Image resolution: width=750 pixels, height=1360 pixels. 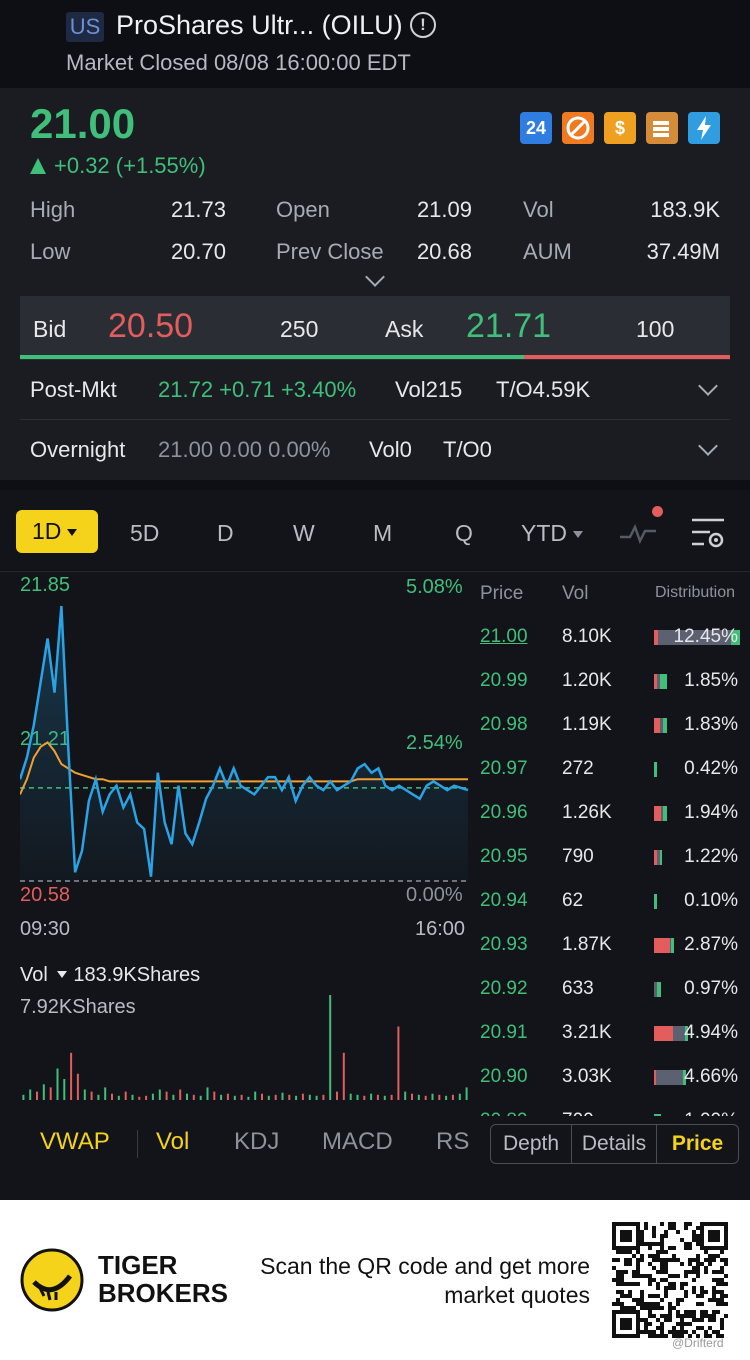 What do you see at coordinates (698, 1343) in the screenshot?
I see `watermark: @Drifterd` at bounding box center [698, 1343].